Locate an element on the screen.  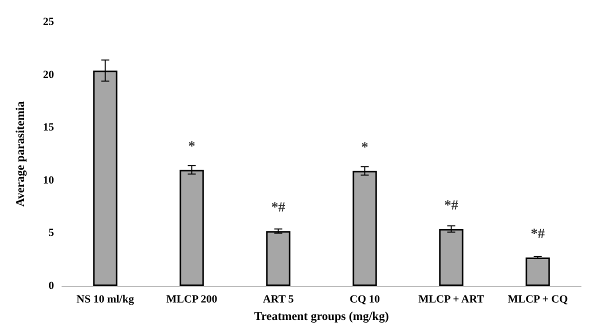
x-tick-label: MLCP + ART is located at coordinates (451, 300).